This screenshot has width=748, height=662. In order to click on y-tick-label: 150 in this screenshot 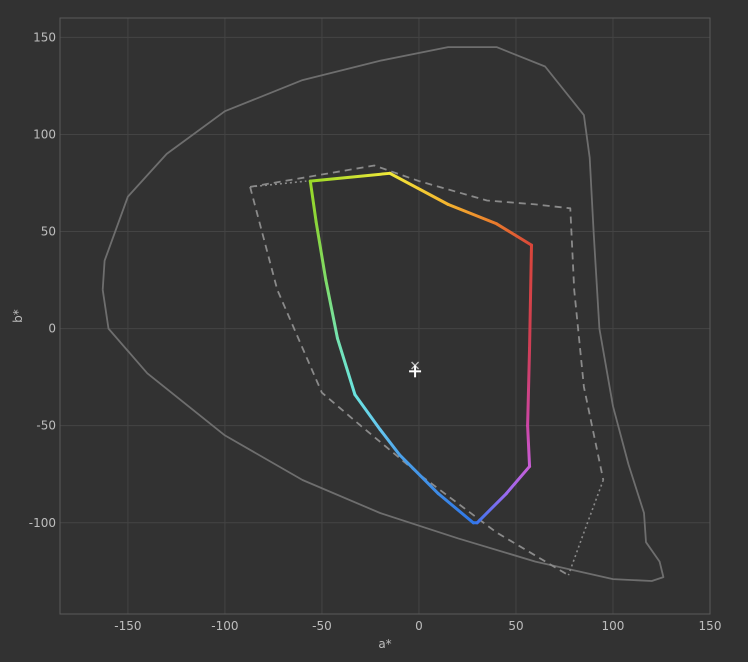, I will do `click(44, 37)`.